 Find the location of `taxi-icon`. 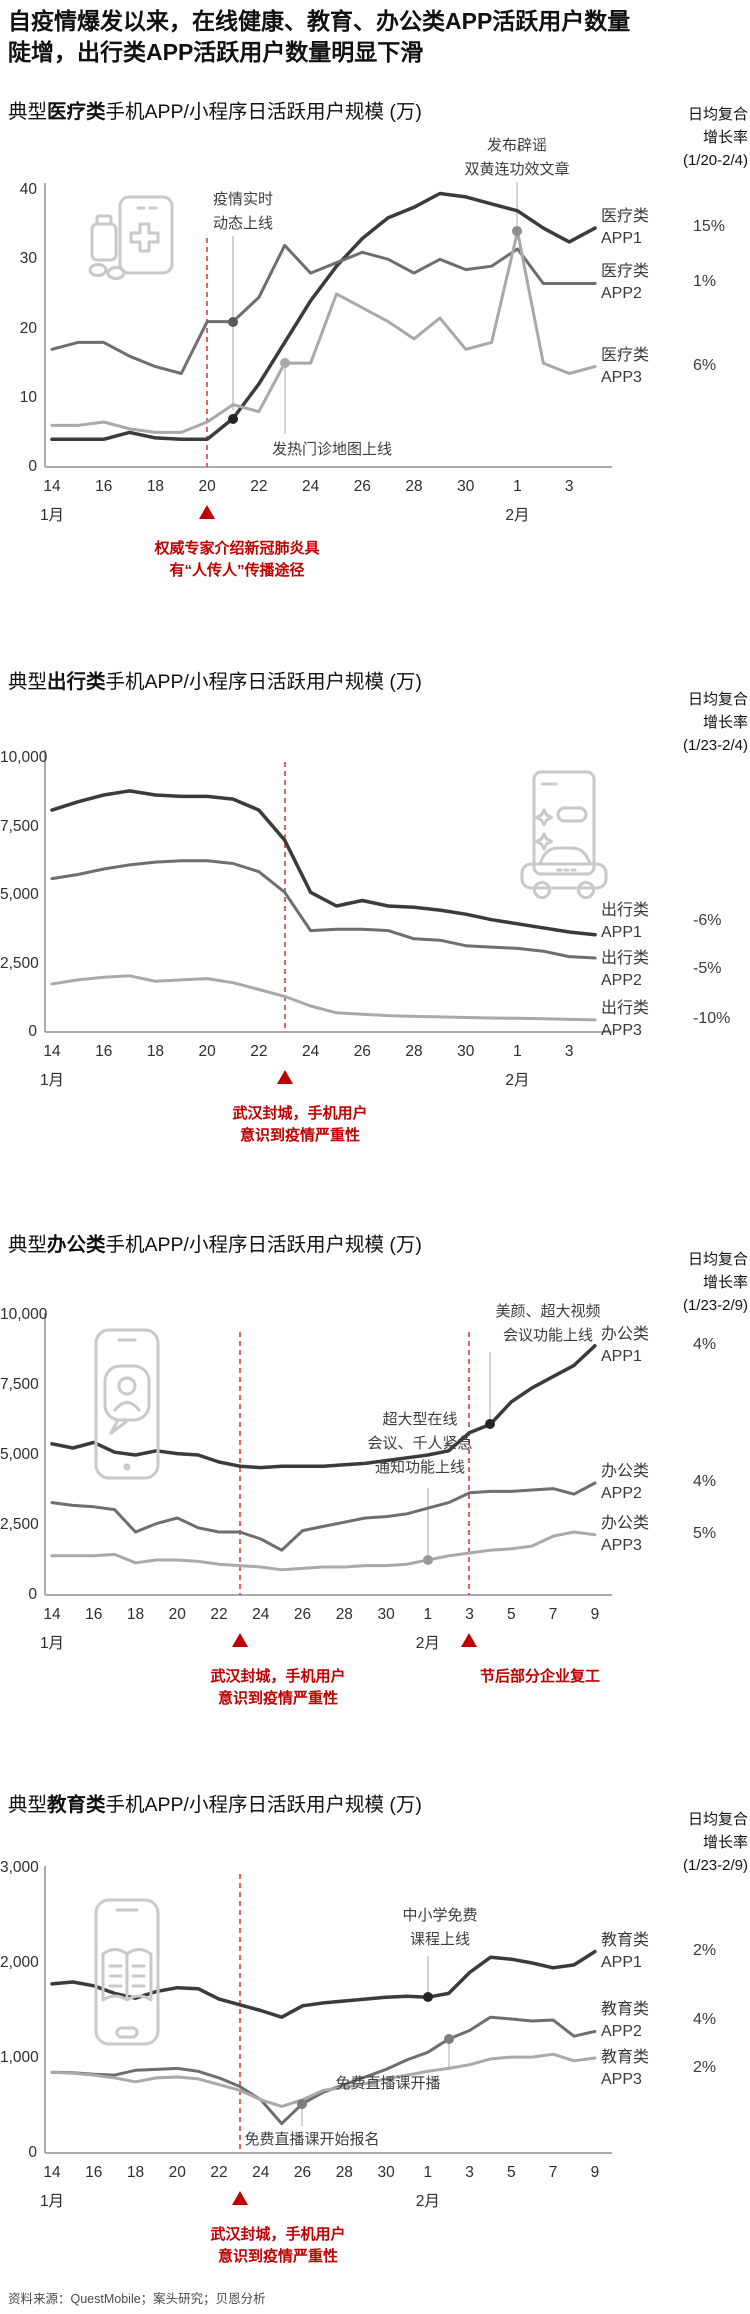

taxi-icon is located at coordinates (564, 834).